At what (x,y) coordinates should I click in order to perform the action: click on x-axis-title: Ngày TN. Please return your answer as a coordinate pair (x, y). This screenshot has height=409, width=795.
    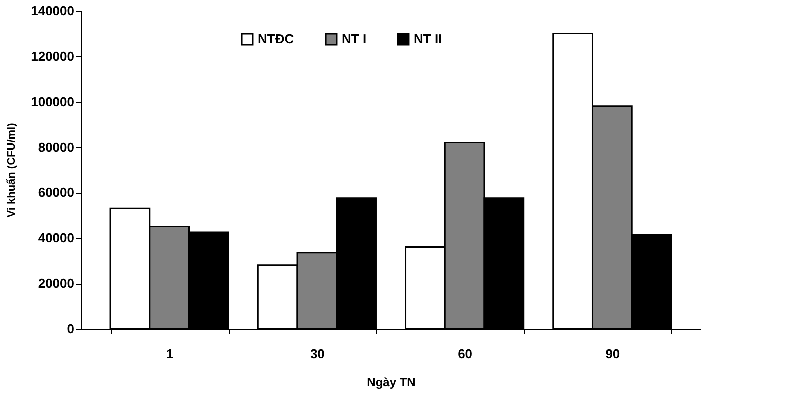
    Looking at the image, I should click on (391, 383).